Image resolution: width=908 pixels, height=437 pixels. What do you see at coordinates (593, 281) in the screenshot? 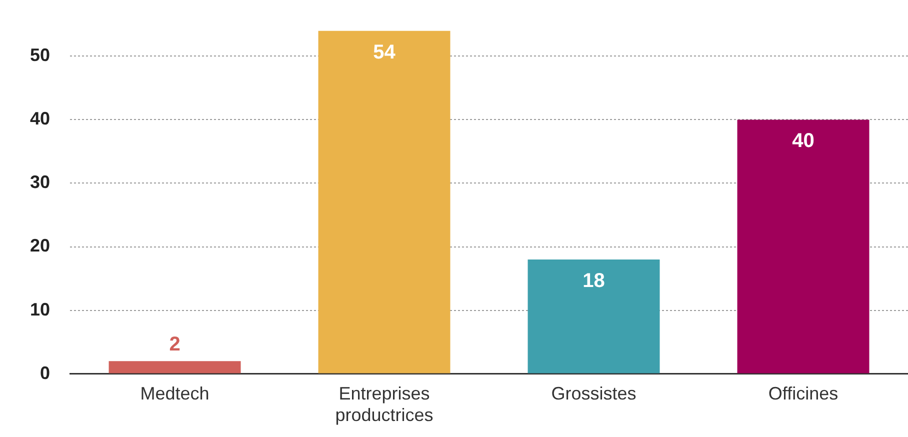
I see `data-label: 18` at bounding box center [593, 281].